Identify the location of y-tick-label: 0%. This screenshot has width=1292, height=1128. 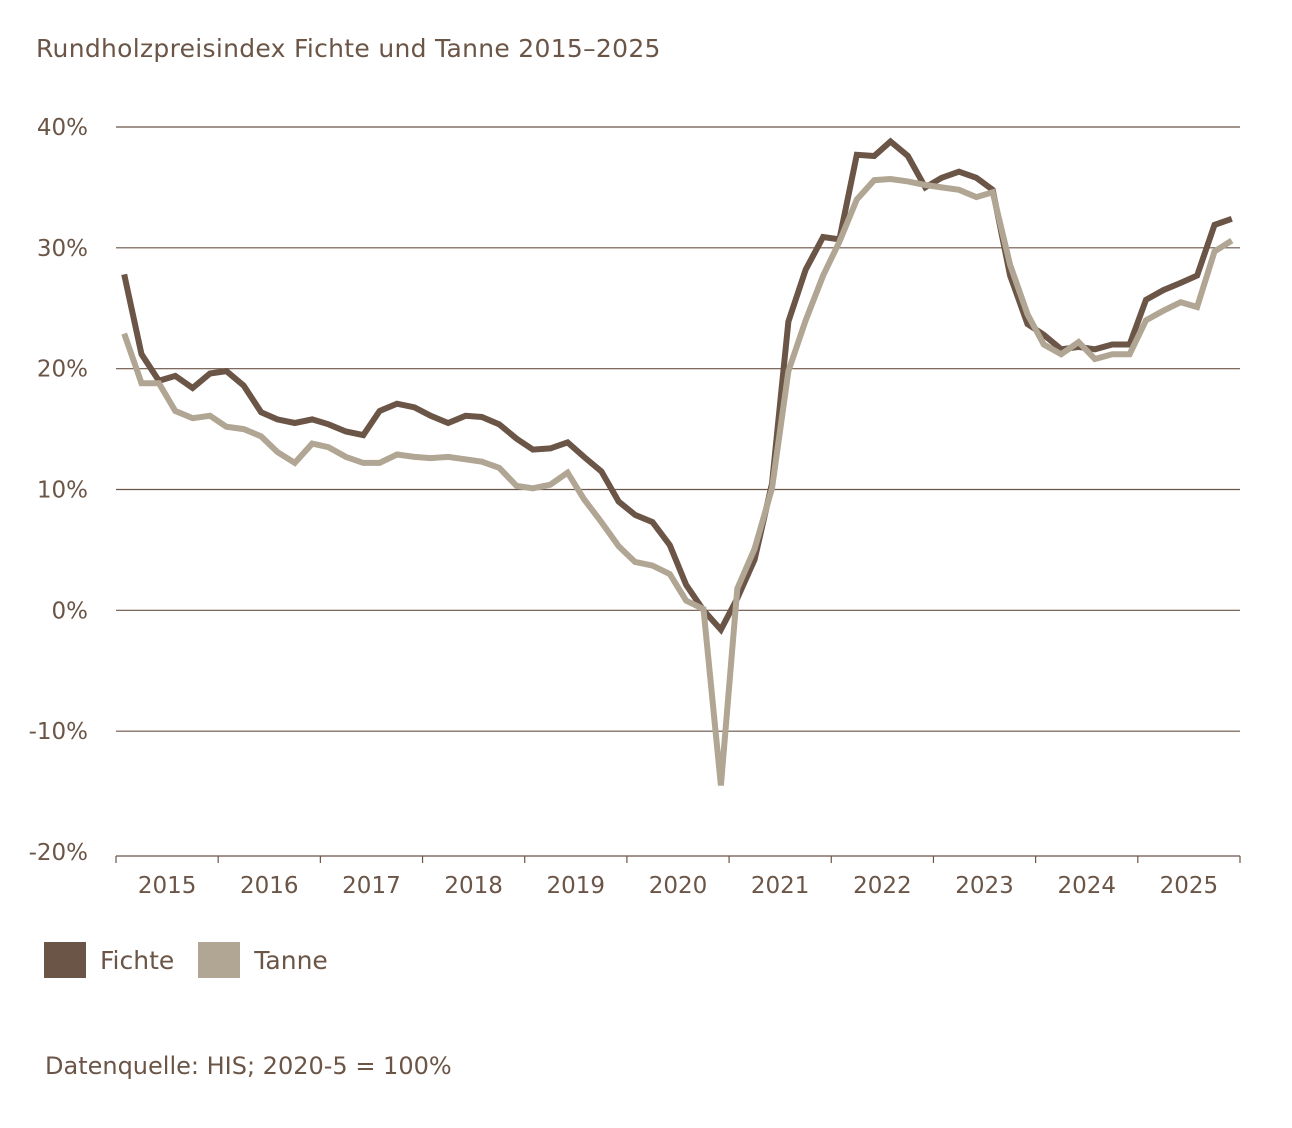
(70, 611).